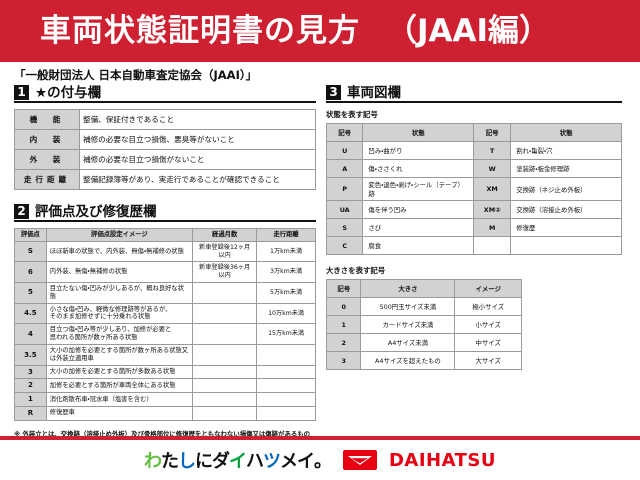 The width and height of the screenshot is (640, 480). What do you see at coordinates (286, 334) in the screenshot?
I see `score-distance: 15万km未満` at bounding box center [286, 334].